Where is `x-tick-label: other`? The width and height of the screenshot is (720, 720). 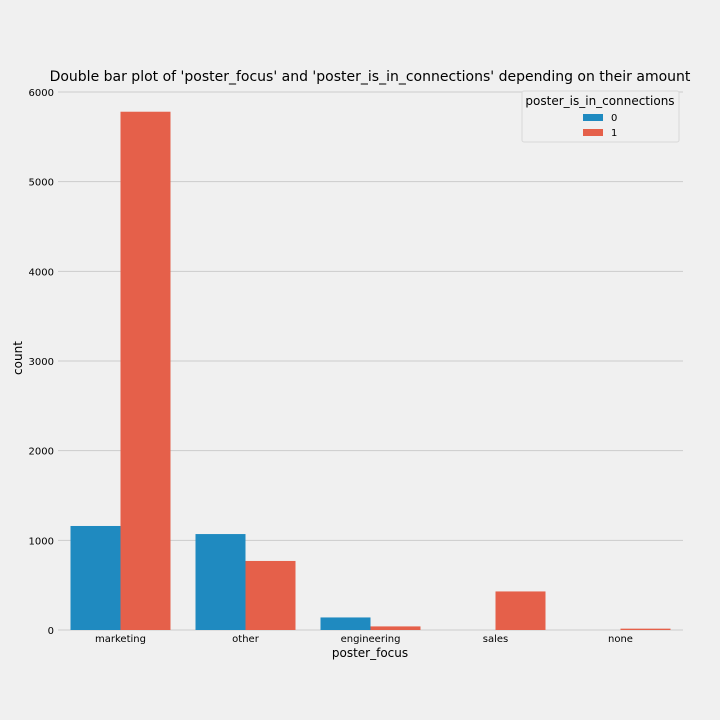
x-tick-label: other is located at coordinates (246, 639).